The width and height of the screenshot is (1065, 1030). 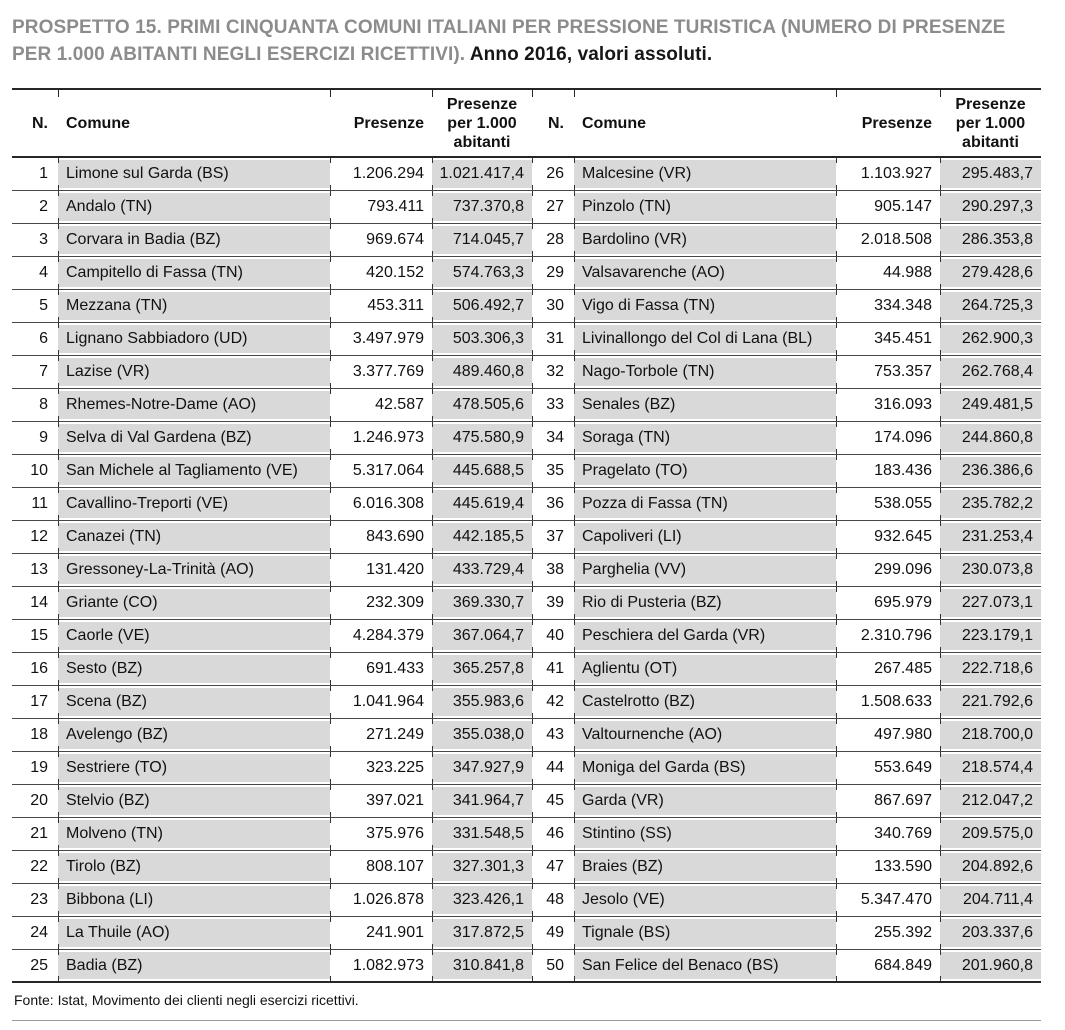 What do you see at coordinates (990, 174) in the screenshot?
I see `per-1000-cell: 295.483,7` at bounding box center [990, 174].